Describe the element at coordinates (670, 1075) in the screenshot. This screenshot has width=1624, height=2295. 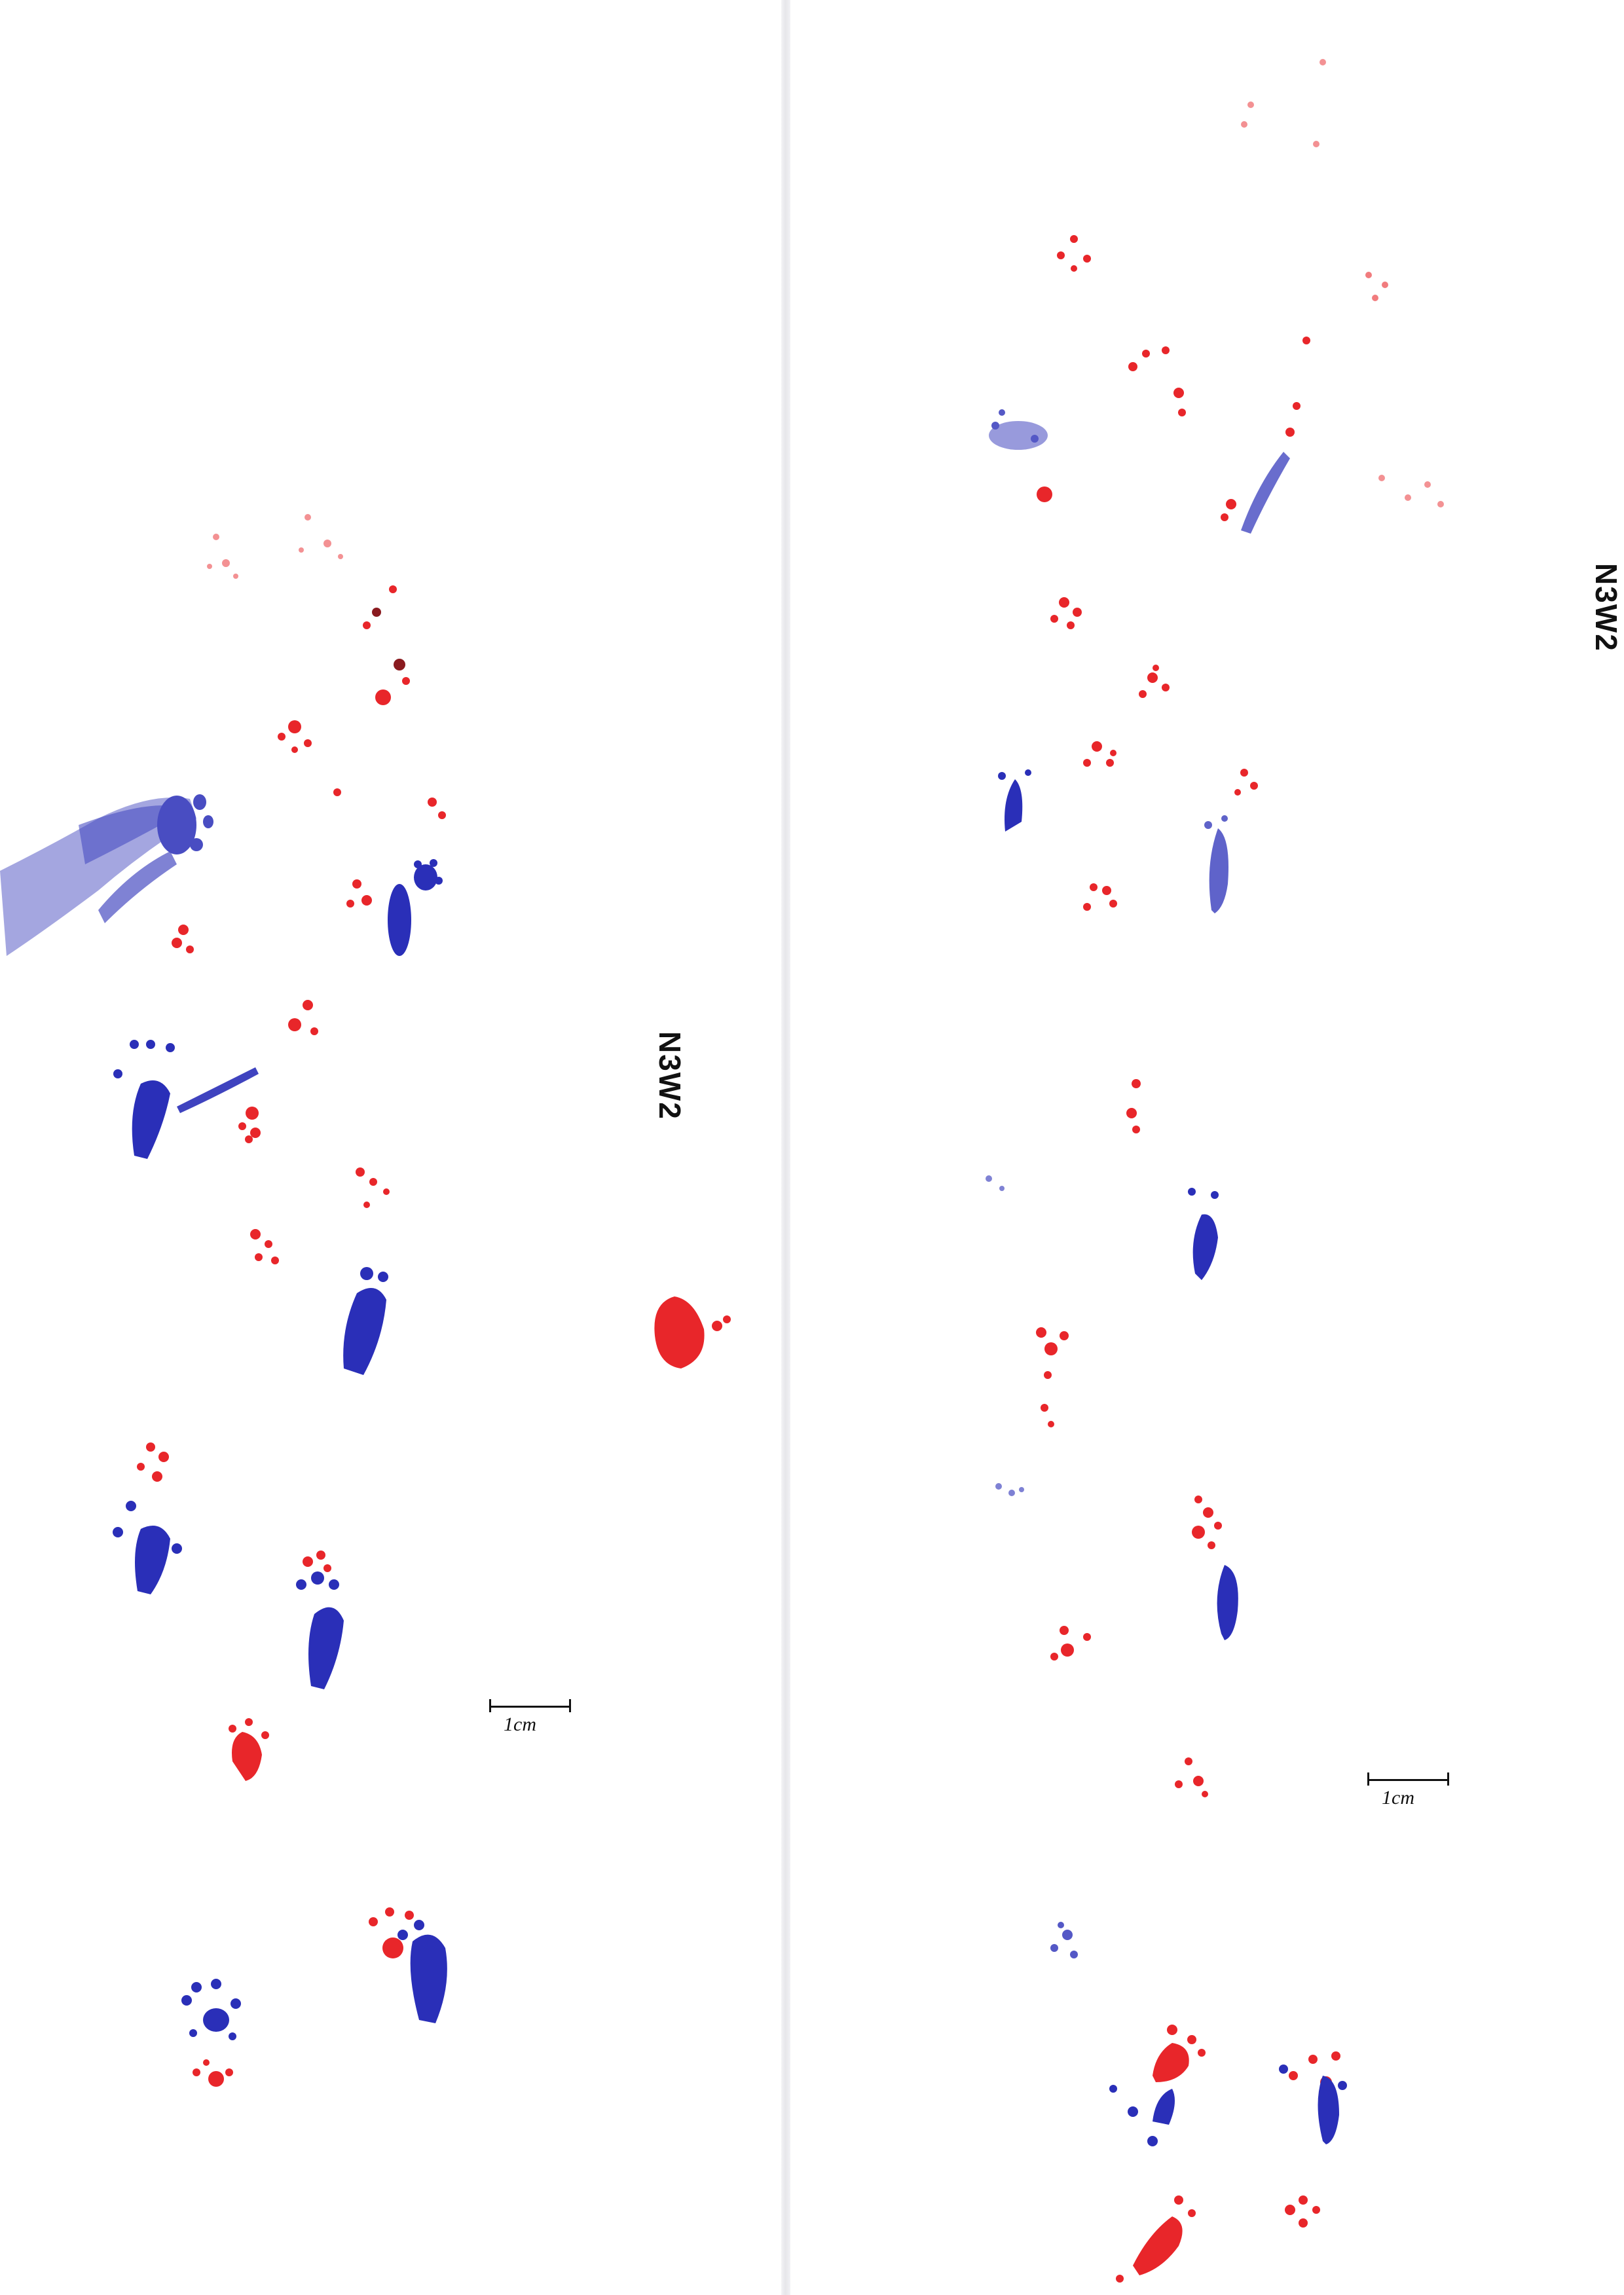
I see `left-sheet-label: N3W2` at that location.